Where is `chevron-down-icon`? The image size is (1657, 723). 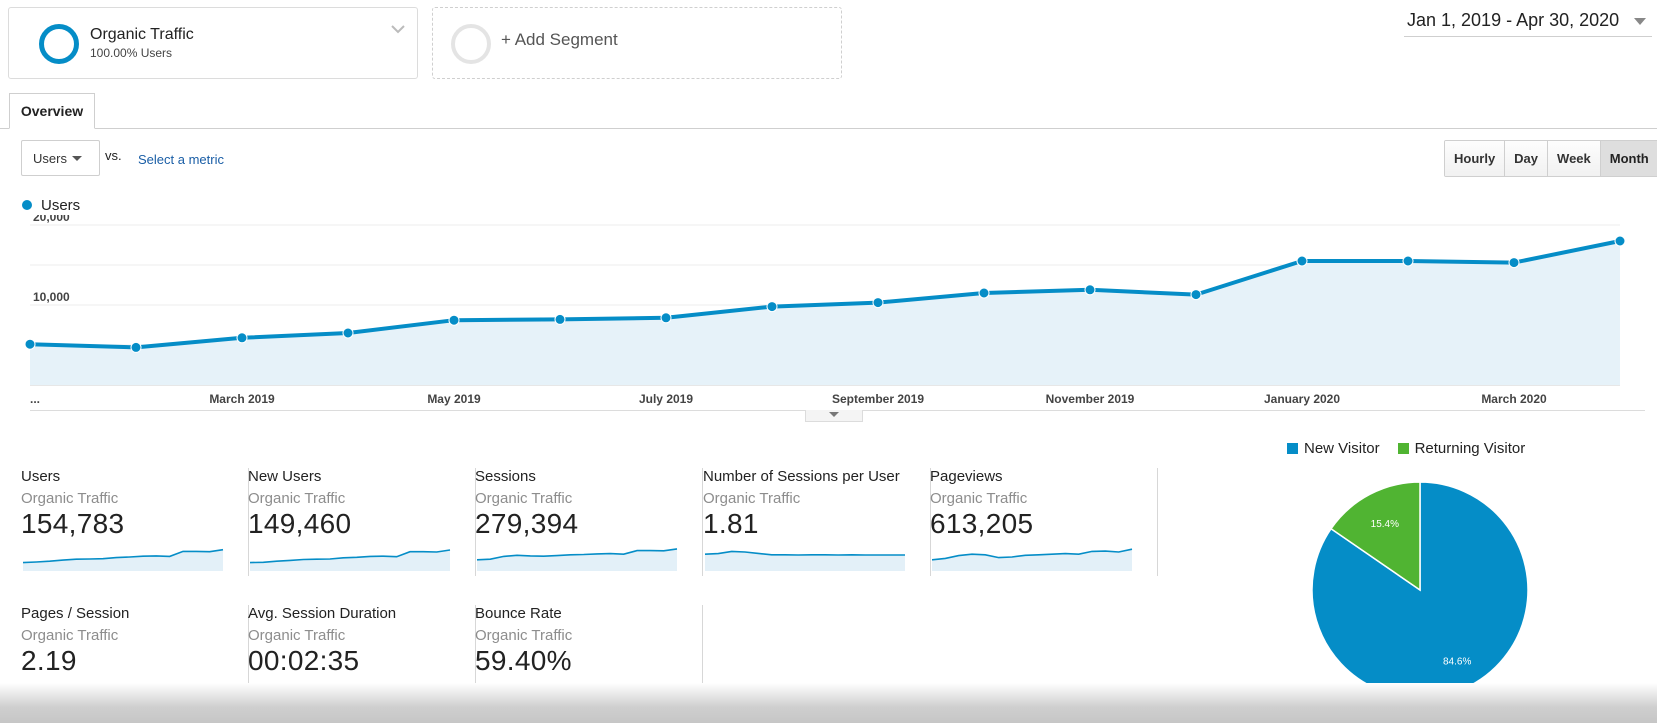
chevron-down-icon is located at coordinates (398, 29).